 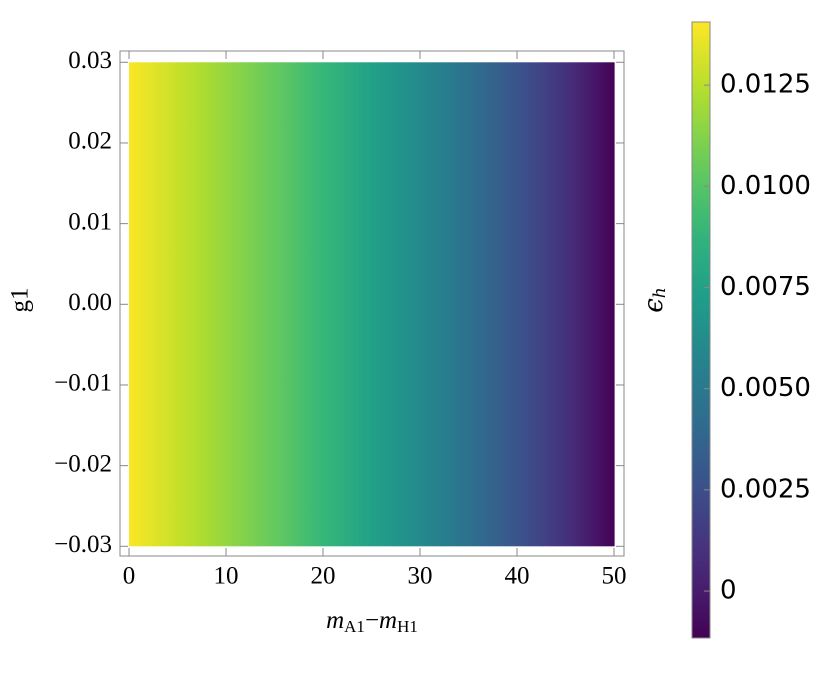 What do you see at coordinates (654, 300) in the screenshot?
I see `colorbar-label: ϵh` at bounding box center [654, 300].